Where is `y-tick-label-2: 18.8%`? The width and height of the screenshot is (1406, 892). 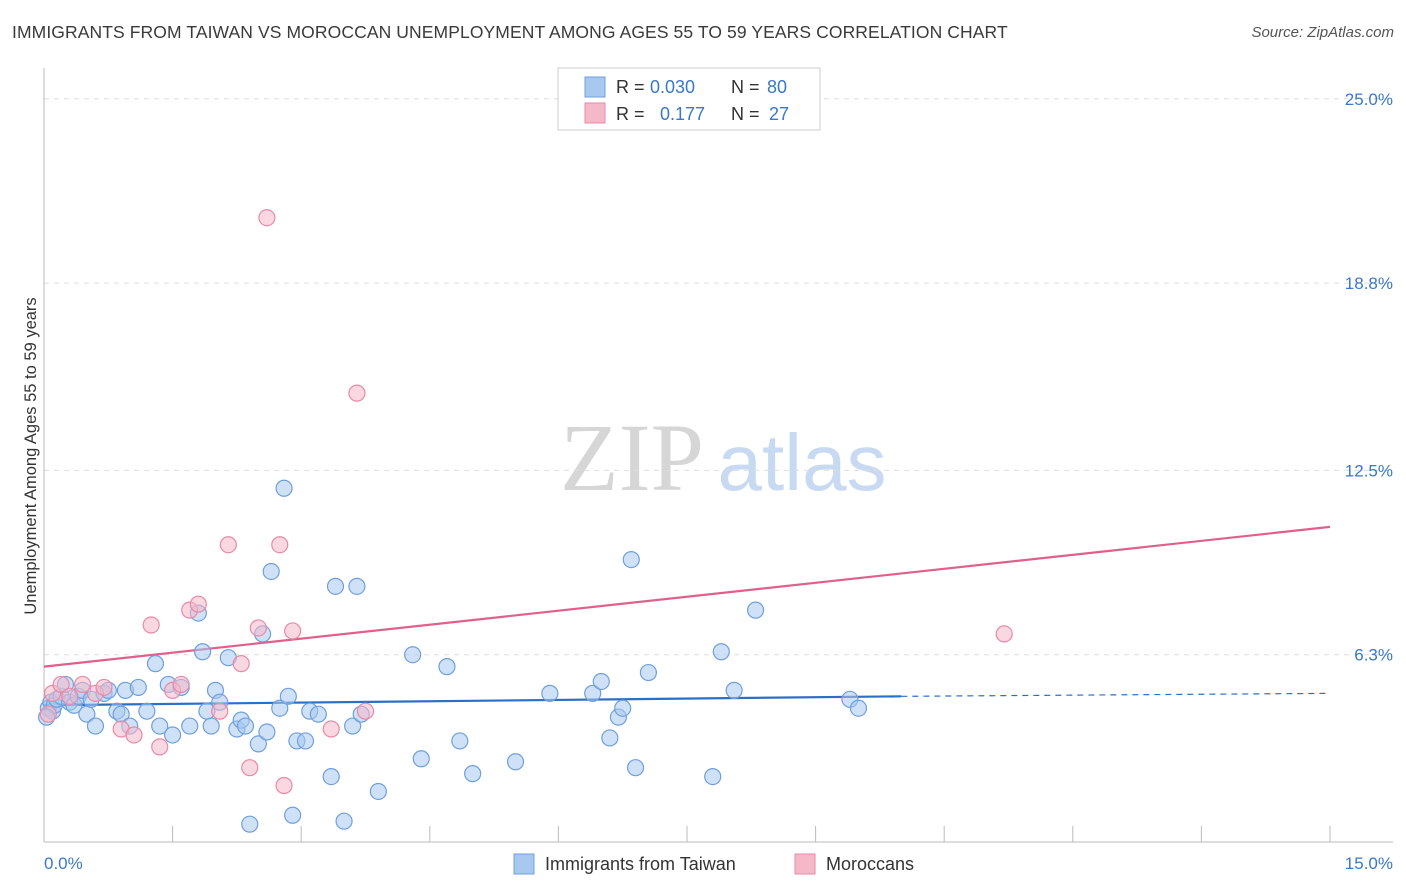 y-tick-label-2: 18.8% is located at coordinates (1369, 283).